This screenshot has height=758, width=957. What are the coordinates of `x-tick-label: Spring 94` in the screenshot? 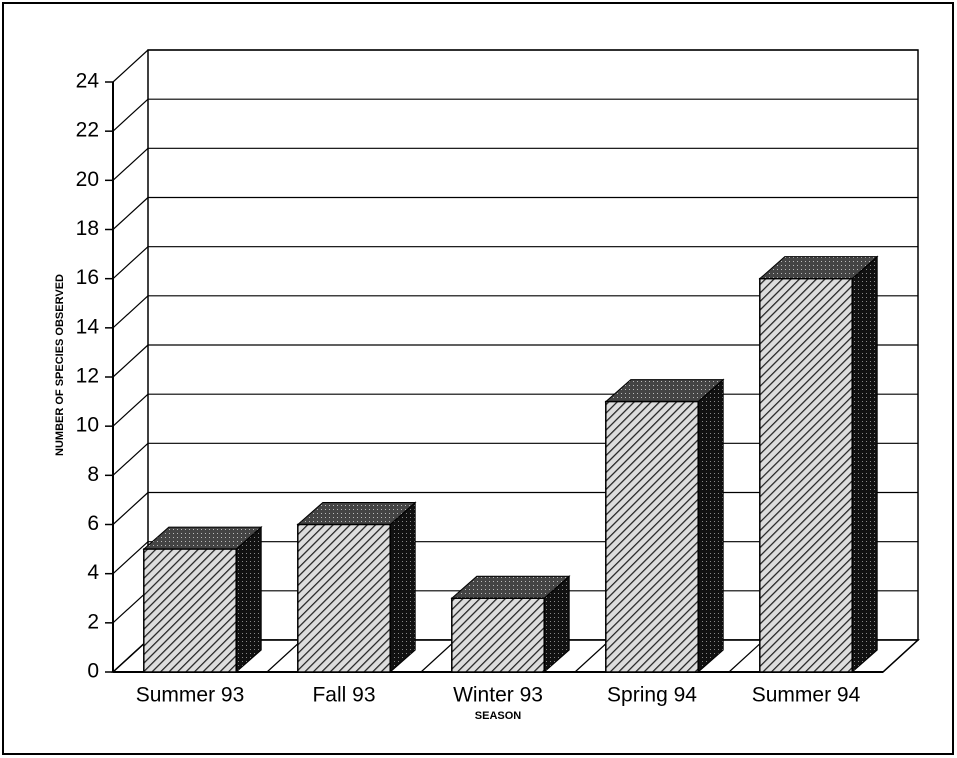 It's located at (652, 695).